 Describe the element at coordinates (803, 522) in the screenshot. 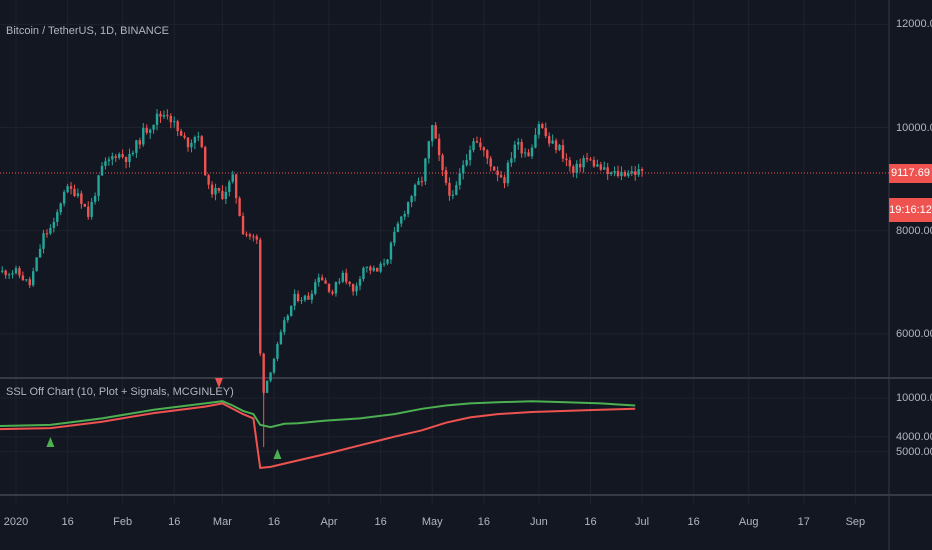

I see `x-tick-15: 17` at that location.